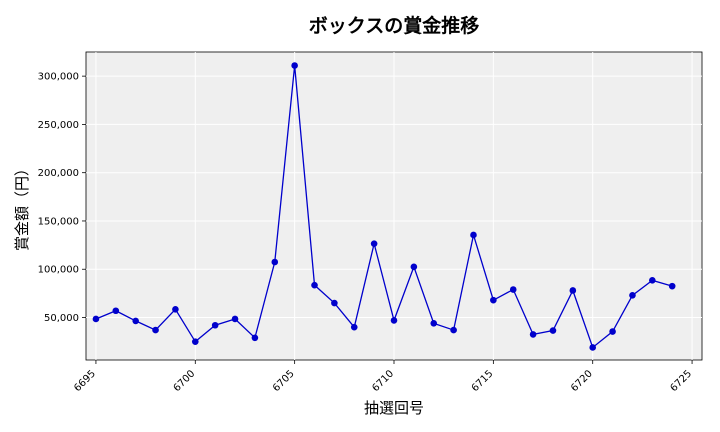 The width and height of the screenshot is (720, 432). Describe the element at coordinates (483, 381) in the screenshot. I see `x-tick-label: 6715` at that location.